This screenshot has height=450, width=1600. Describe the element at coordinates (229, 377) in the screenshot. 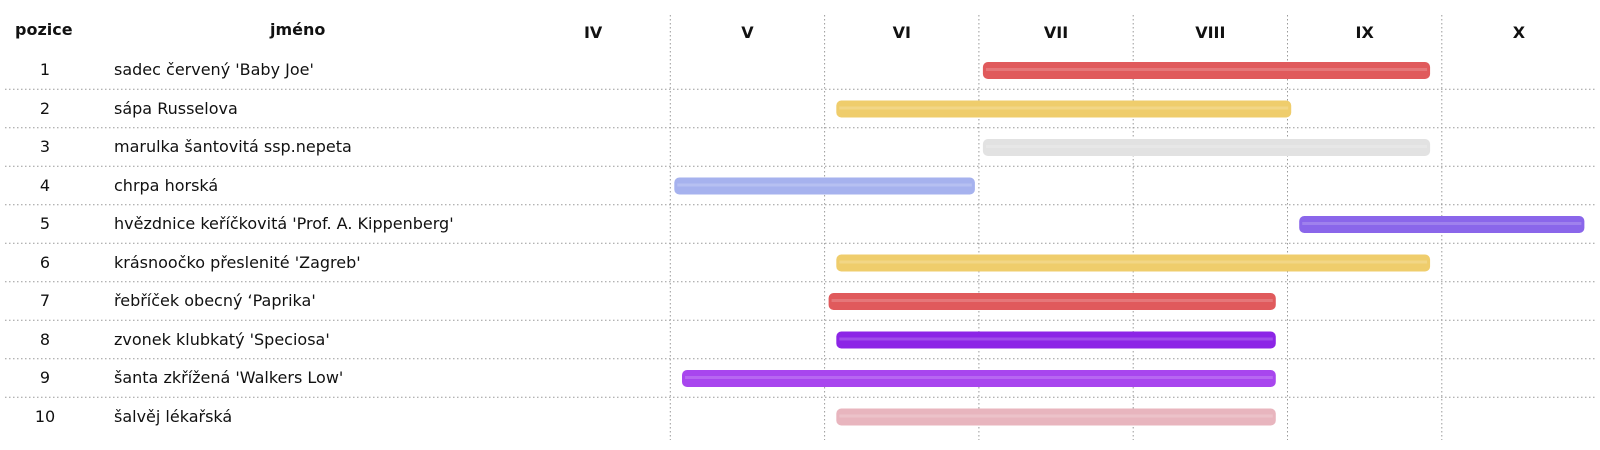

I see `row-plant-name: šanta zkřížená 'Walkers Low'` at that location.